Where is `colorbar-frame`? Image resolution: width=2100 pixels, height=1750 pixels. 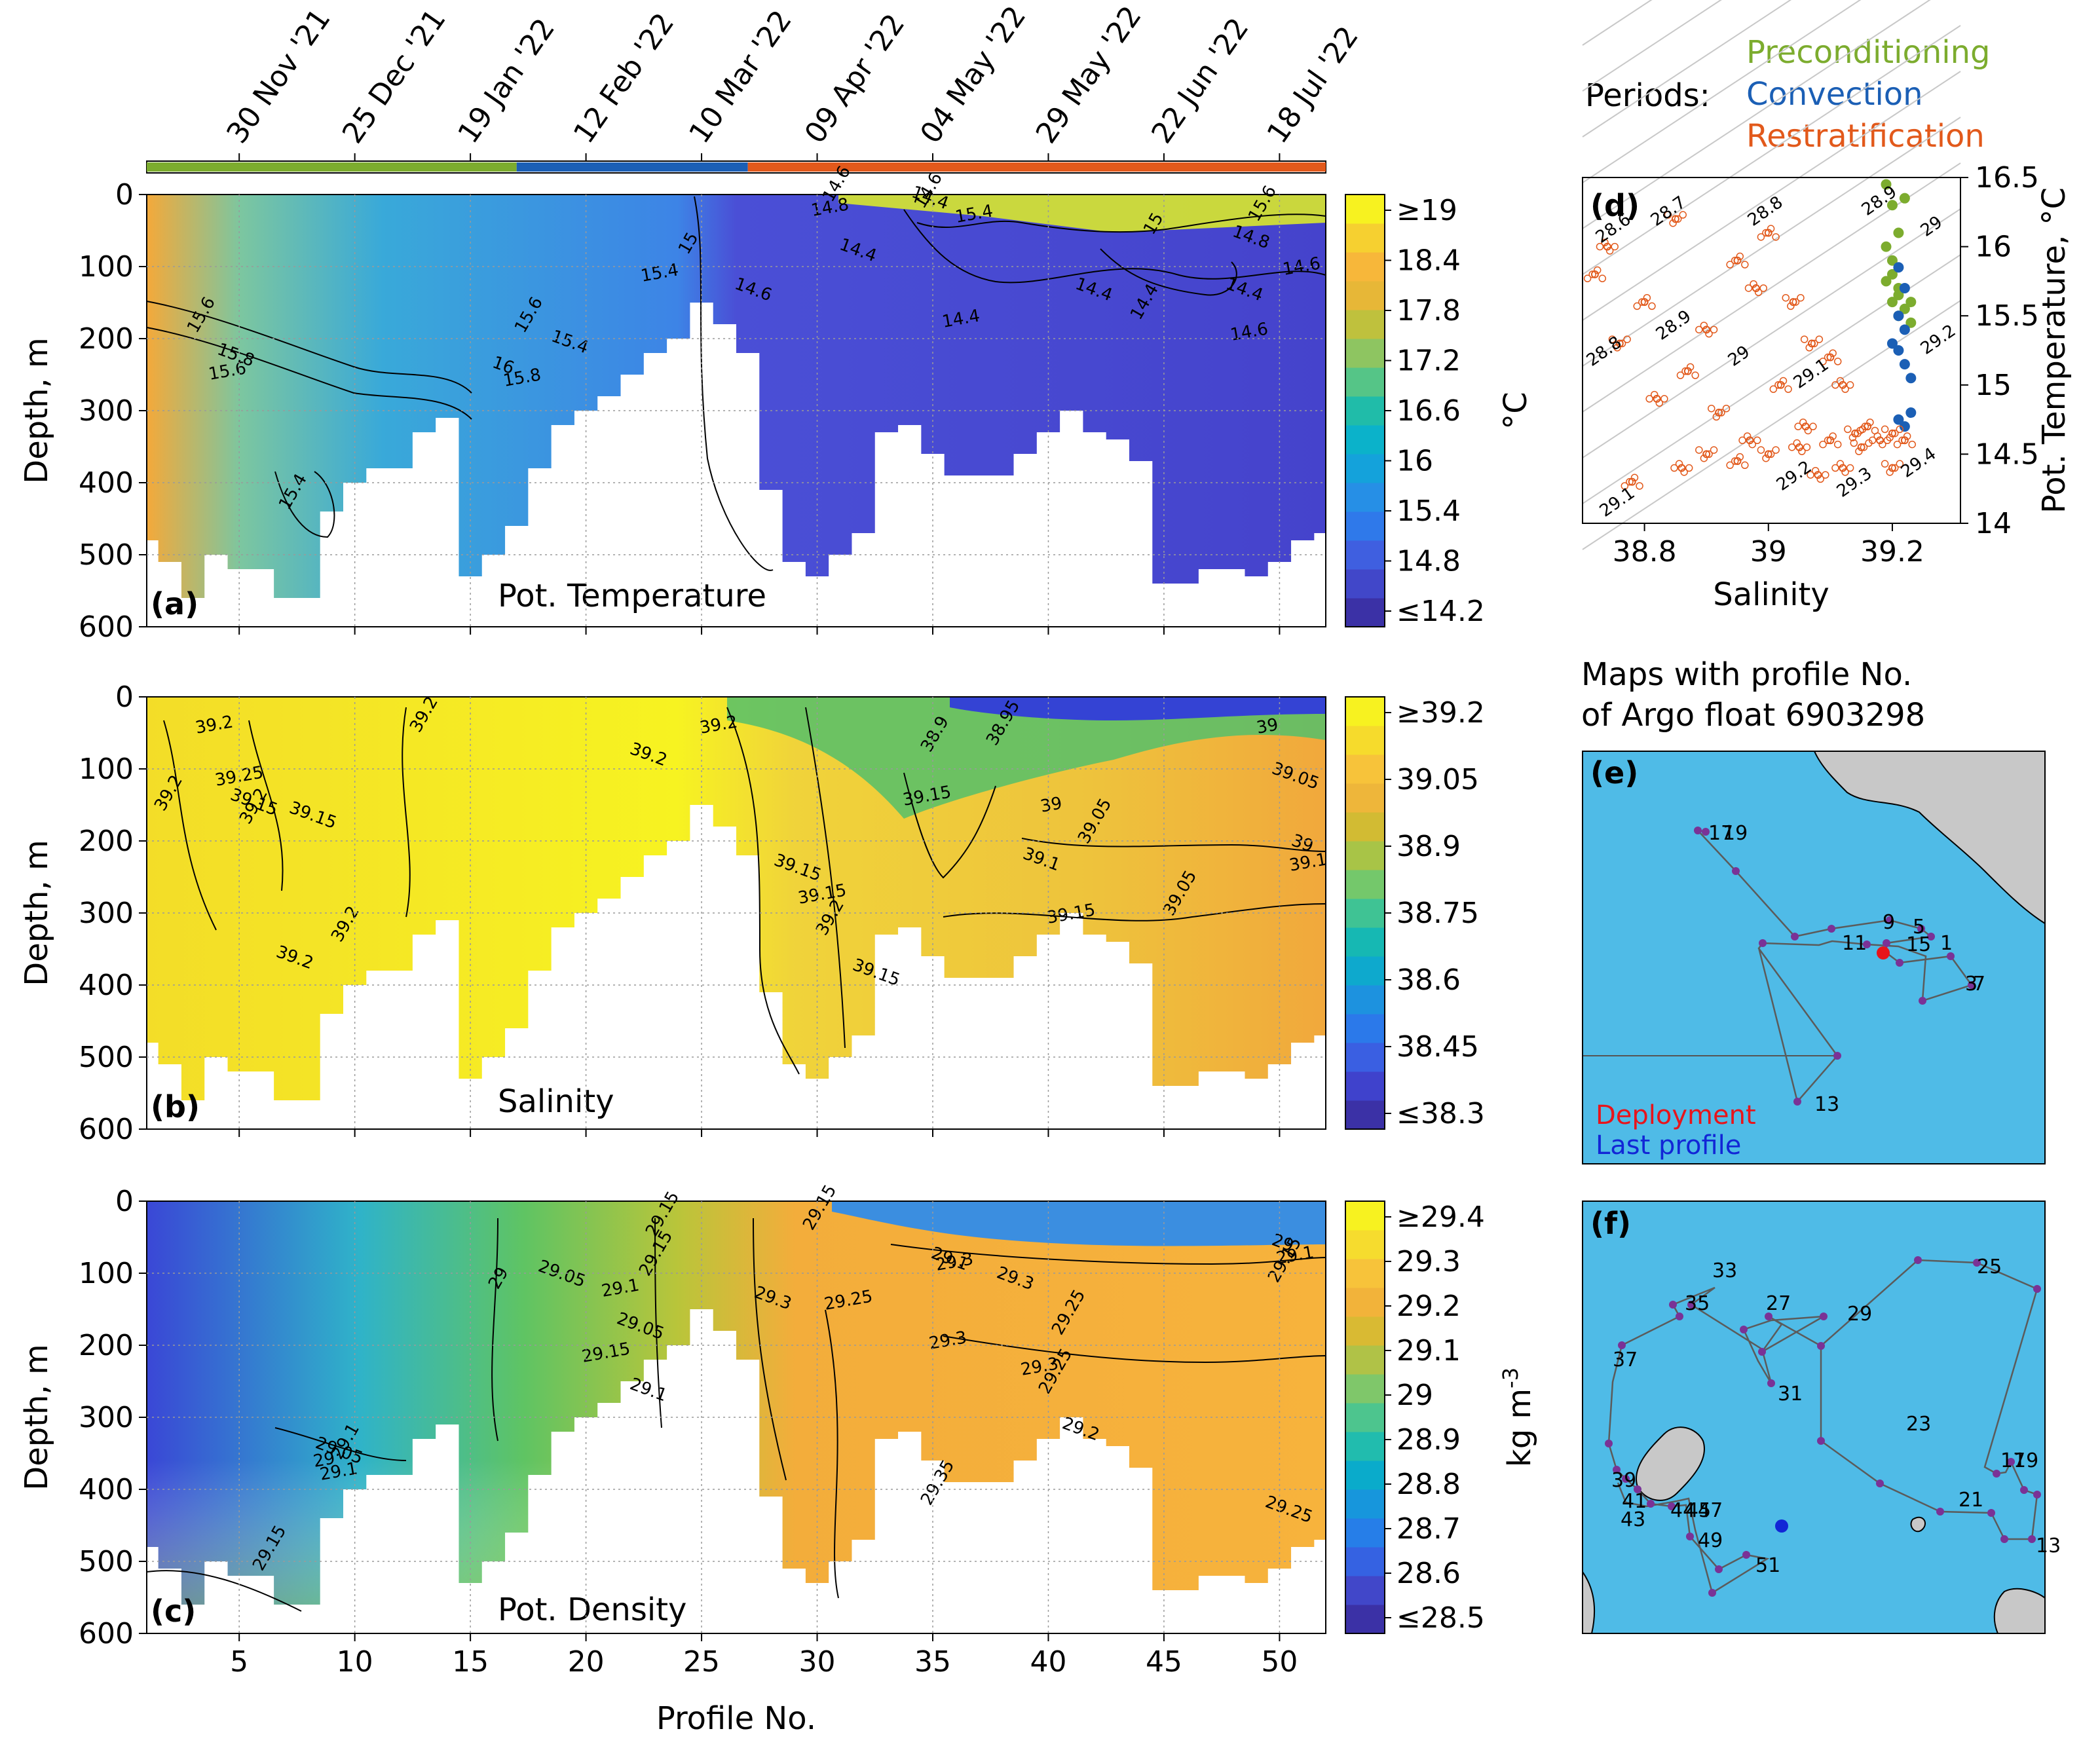
colorbar-frame is located at coordinates (1365, 1418).